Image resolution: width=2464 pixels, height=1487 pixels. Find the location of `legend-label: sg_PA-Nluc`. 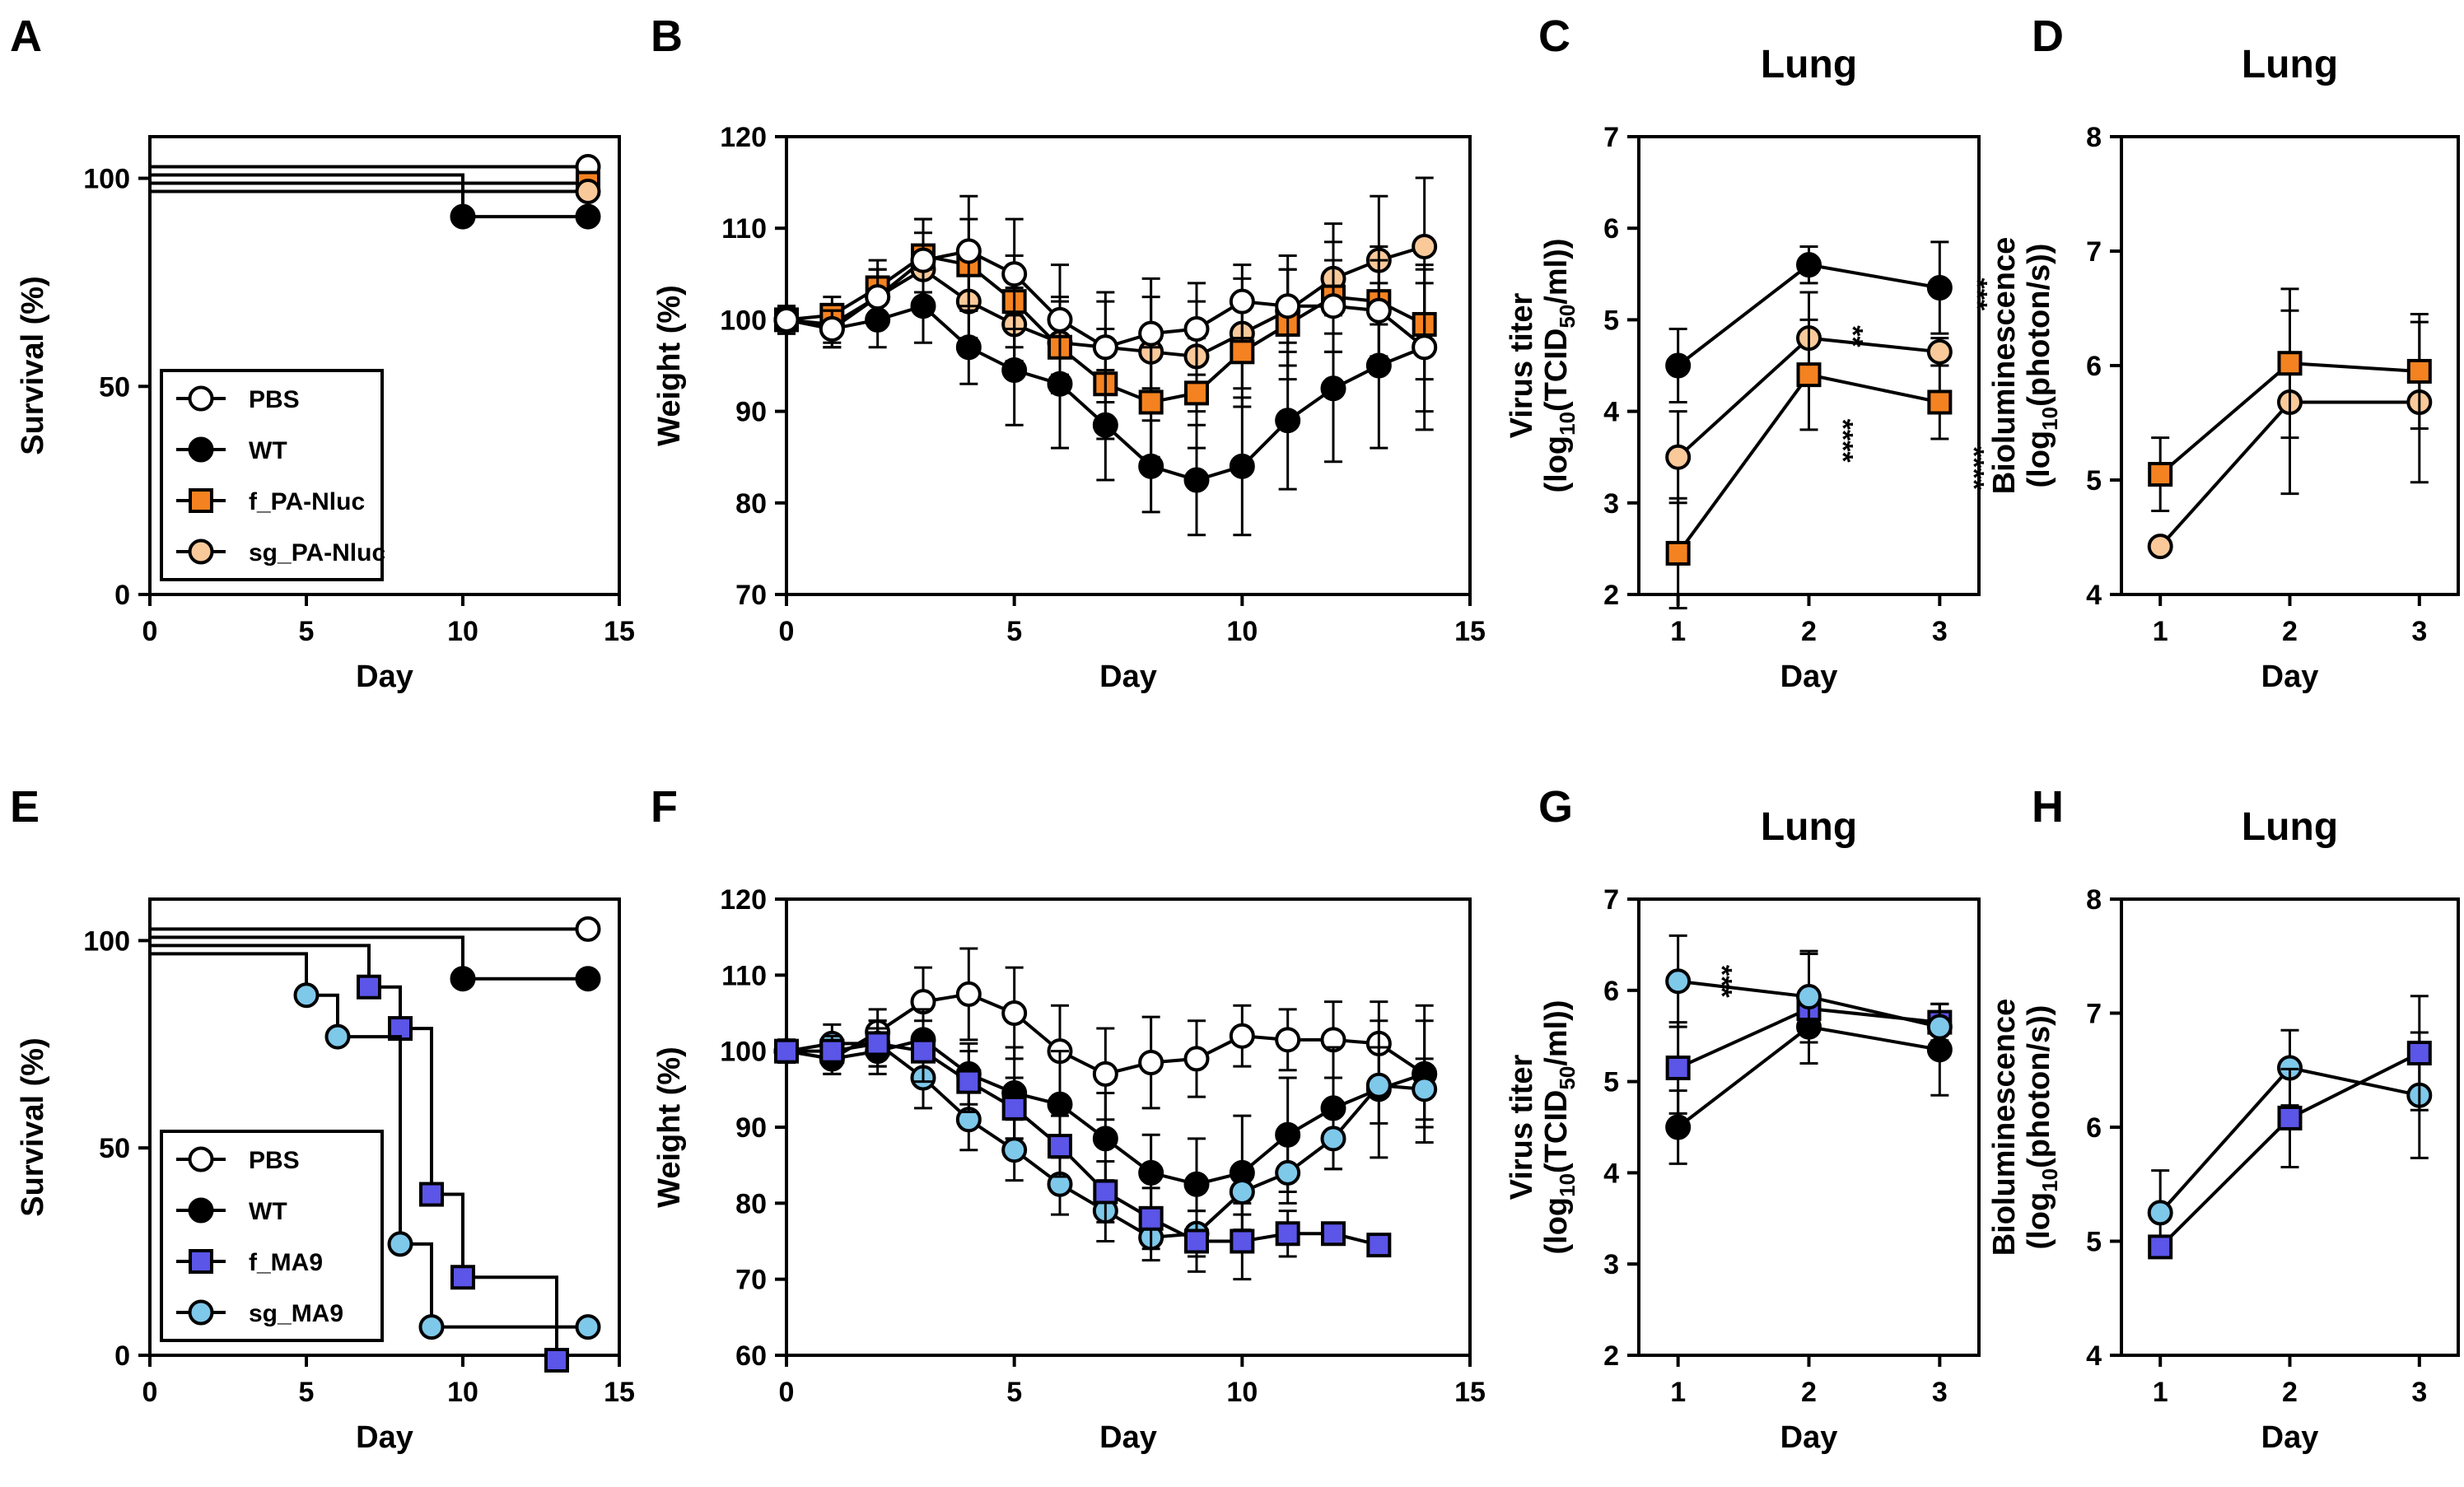

legend-label: sg_PA-Nluc is located at coordinates (317, 552).